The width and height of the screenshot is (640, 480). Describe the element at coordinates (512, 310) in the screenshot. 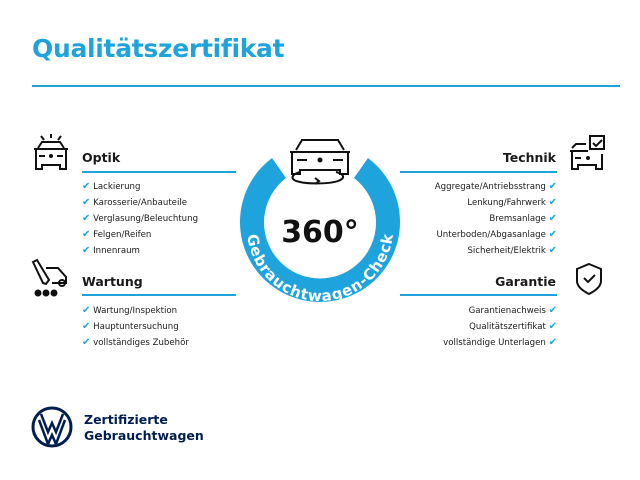

I see `list-item: Garantienachweis ✔` at that location.